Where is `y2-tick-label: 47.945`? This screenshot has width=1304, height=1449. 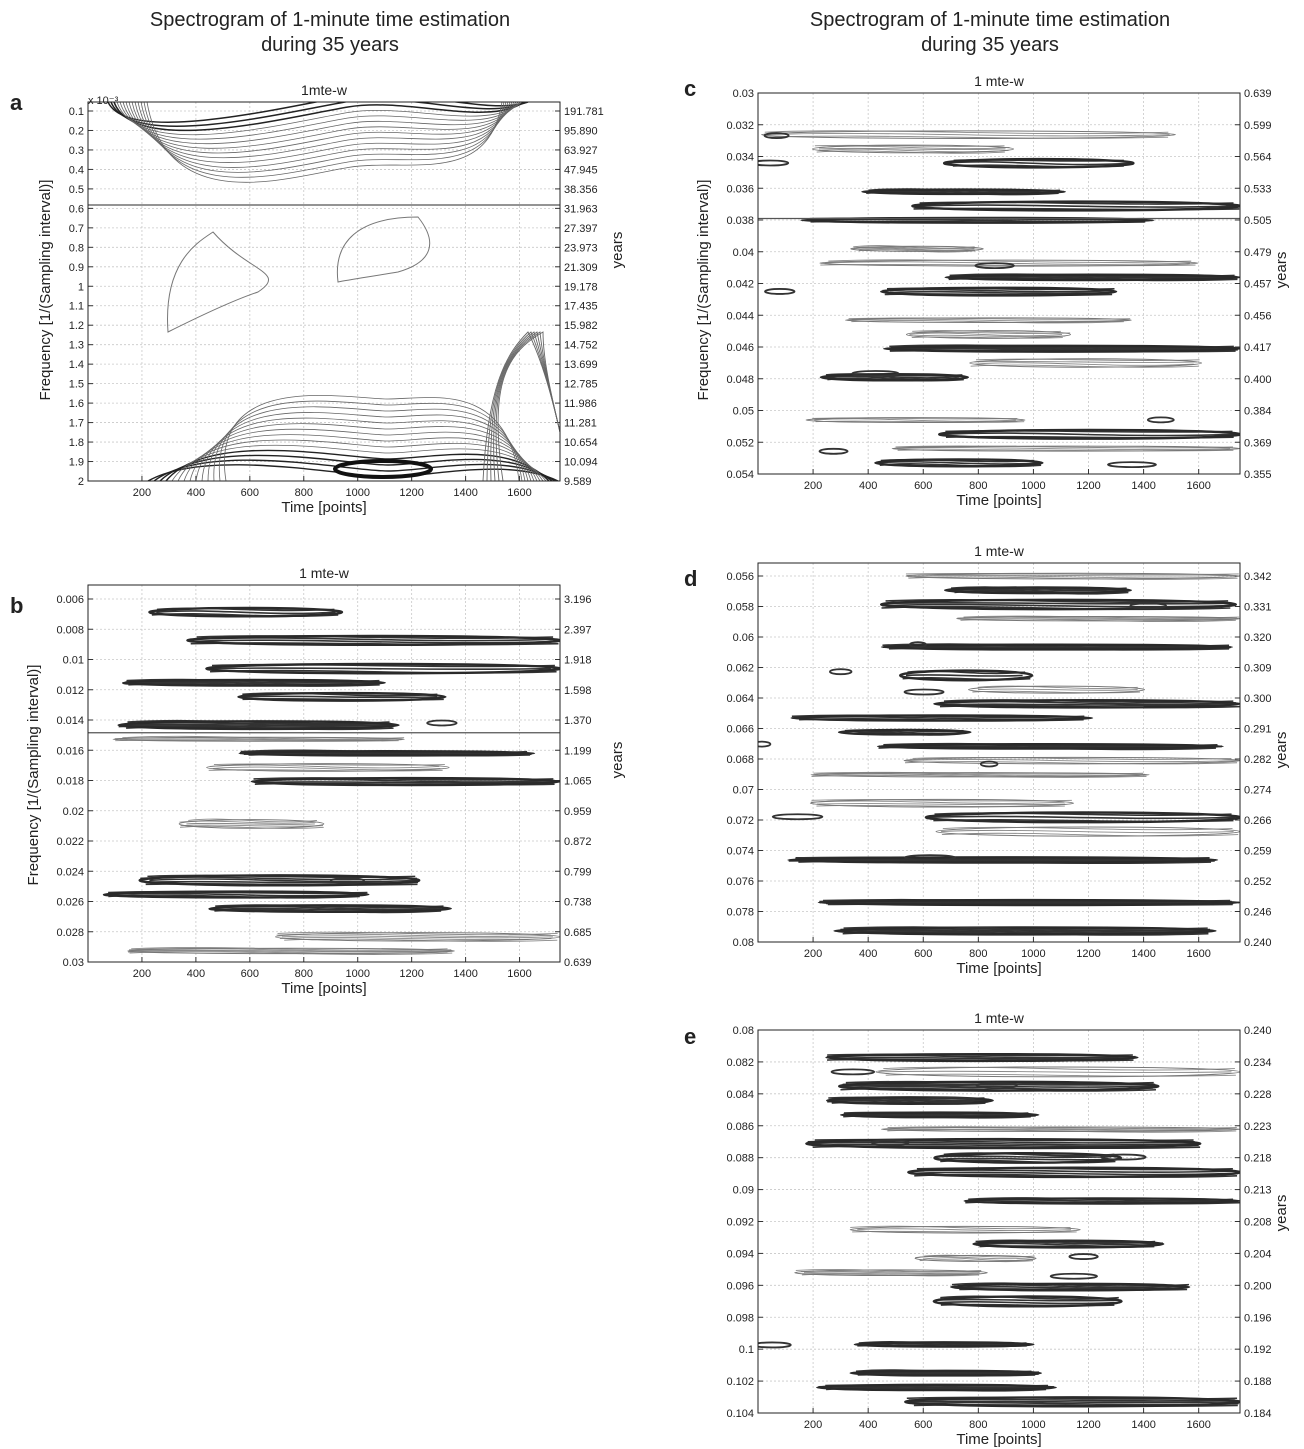
y2-tick-label: 47.945 is located at coordinates (581, 170).